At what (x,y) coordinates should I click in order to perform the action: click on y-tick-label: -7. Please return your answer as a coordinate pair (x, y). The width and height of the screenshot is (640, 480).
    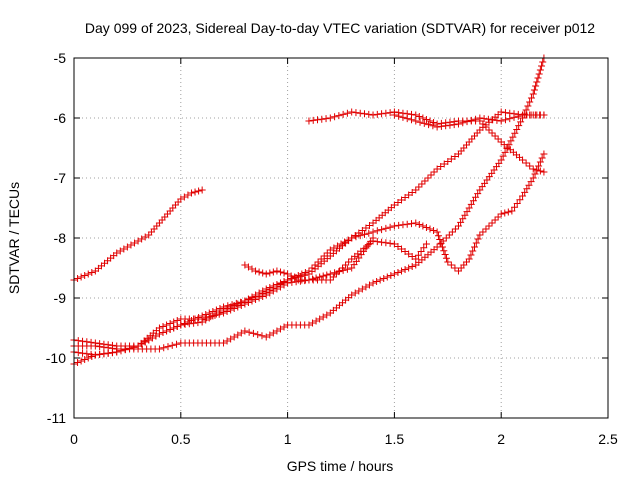
    Looking at the image, I should click on (60, 178).